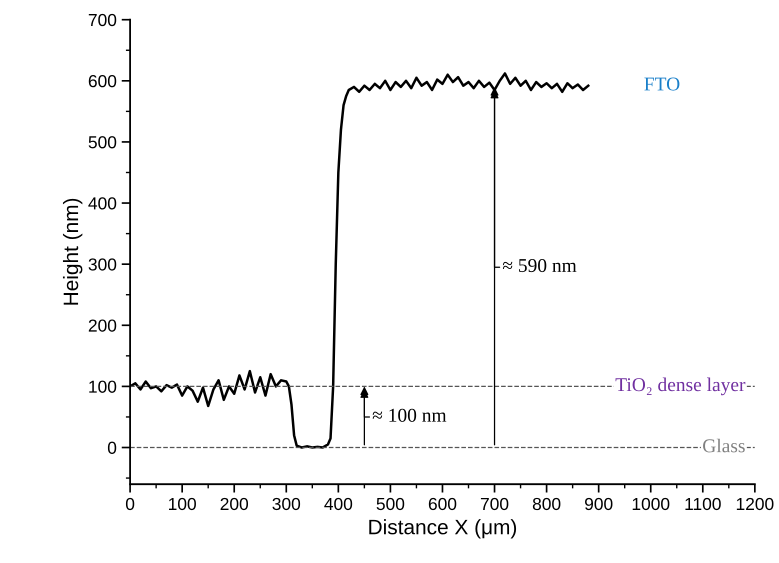 The width and height of the screenshot is (779, 563). I want to click on x-tick-label: 400, so click(338, 504).